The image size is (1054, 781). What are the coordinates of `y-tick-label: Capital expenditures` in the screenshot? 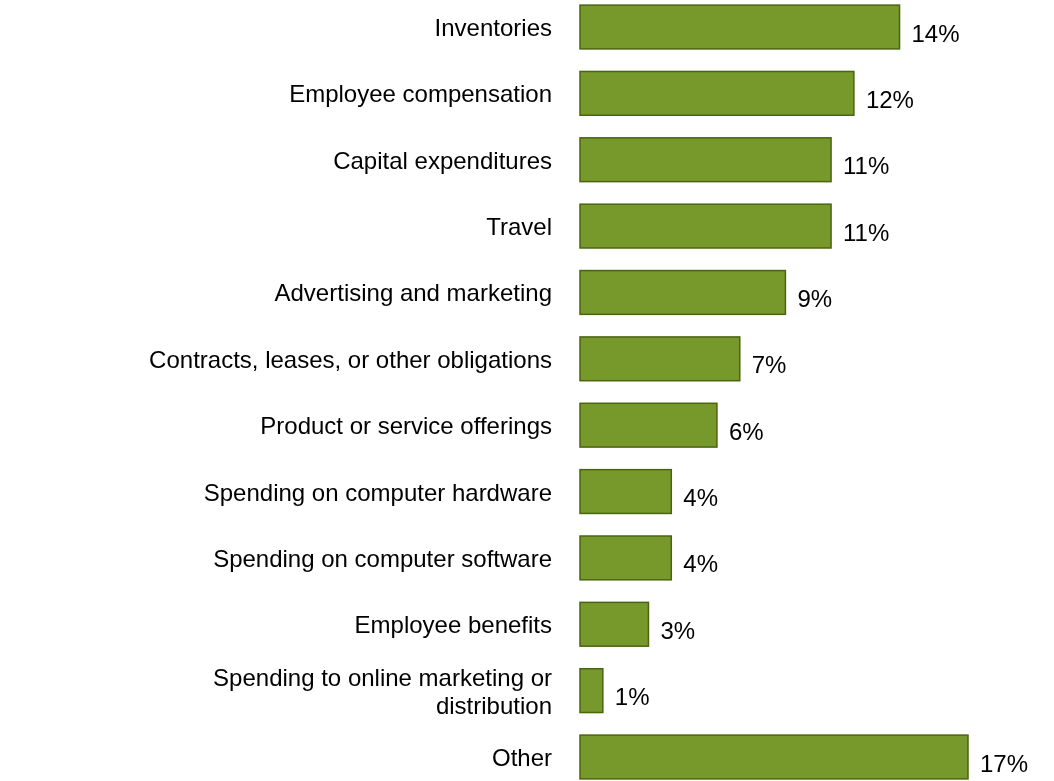 It's located at (442, 160).